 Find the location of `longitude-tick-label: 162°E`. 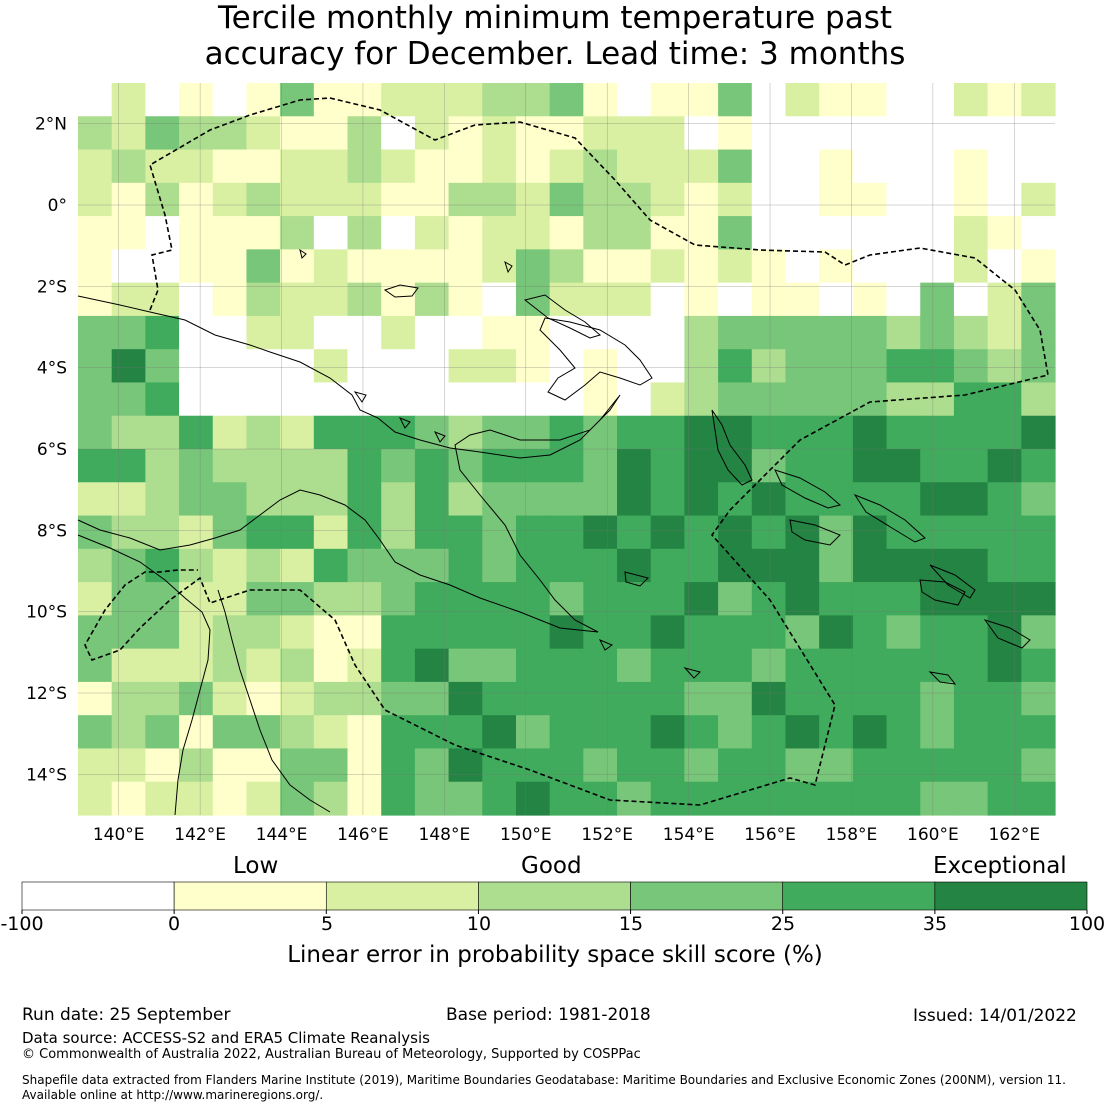

longitude-tick-label: 162°E is located at coordinates (1014, 835).